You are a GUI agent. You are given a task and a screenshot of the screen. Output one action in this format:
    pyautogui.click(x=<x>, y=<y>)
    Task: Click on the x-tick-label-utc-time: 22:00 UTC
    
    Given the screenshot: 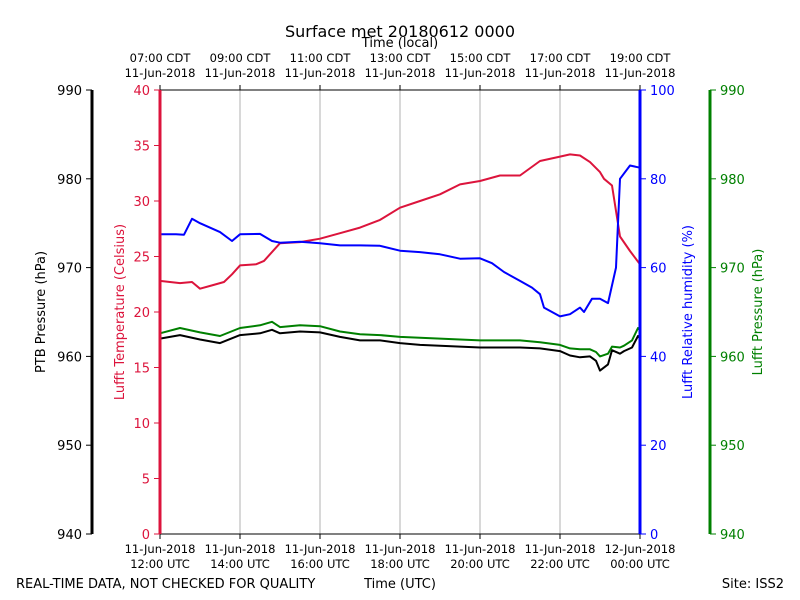 What is the action you would take?
    pyautogui.click(x=560, y=564)
    